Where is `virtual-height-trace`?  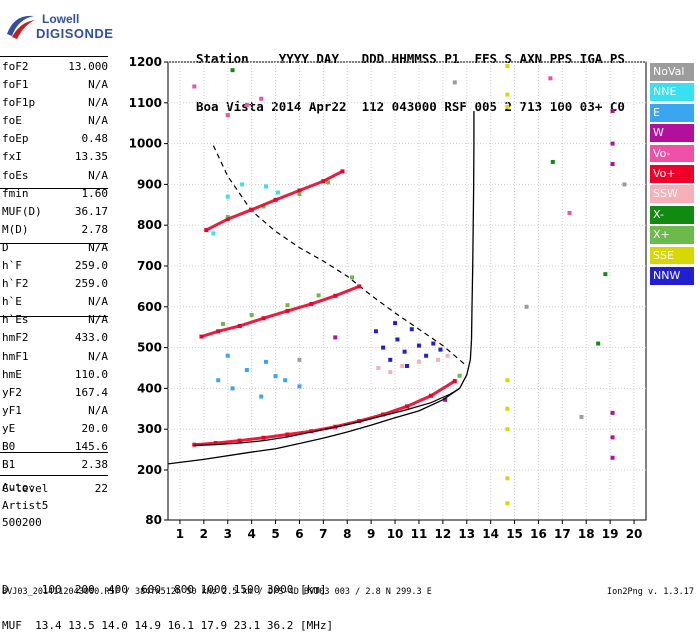
virtual-height-trace is located at coordinates (327, 417).